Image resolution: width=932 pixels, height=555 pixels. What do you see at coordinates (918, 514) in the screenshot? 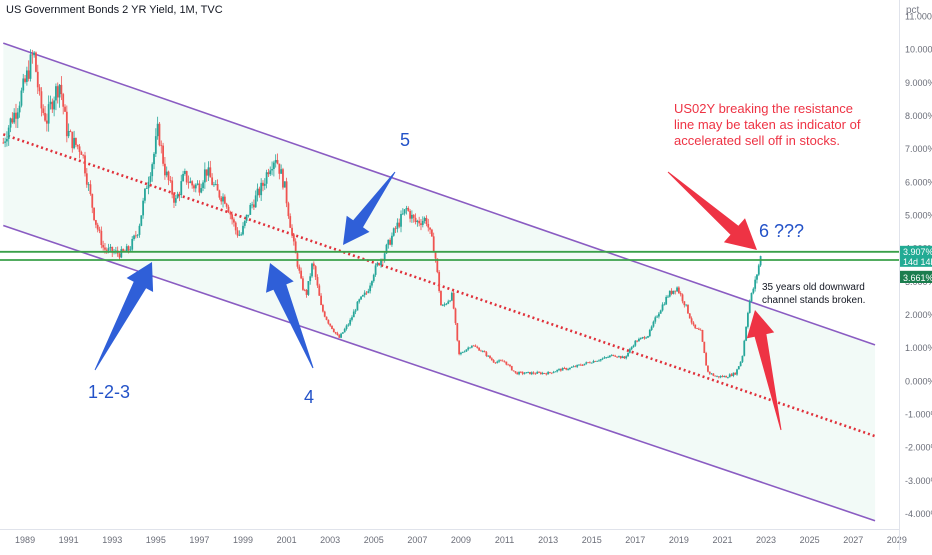
I see `y-tick-label: -4.000%` at bounding box center [918, 514].